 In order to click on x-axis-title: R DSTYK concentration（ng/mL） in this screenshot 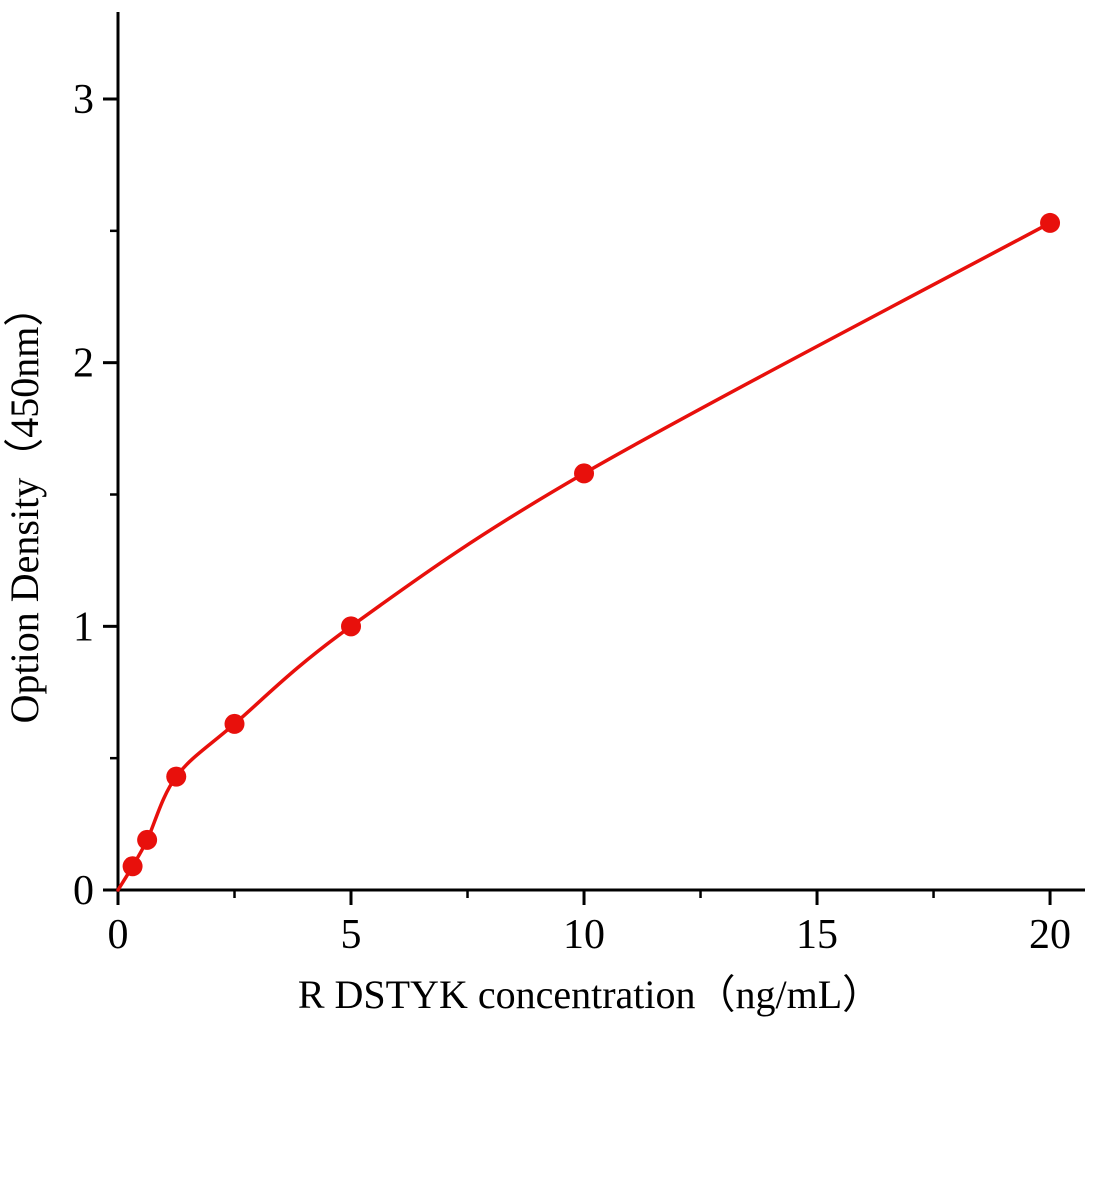, I will do `click(590, 994)`.